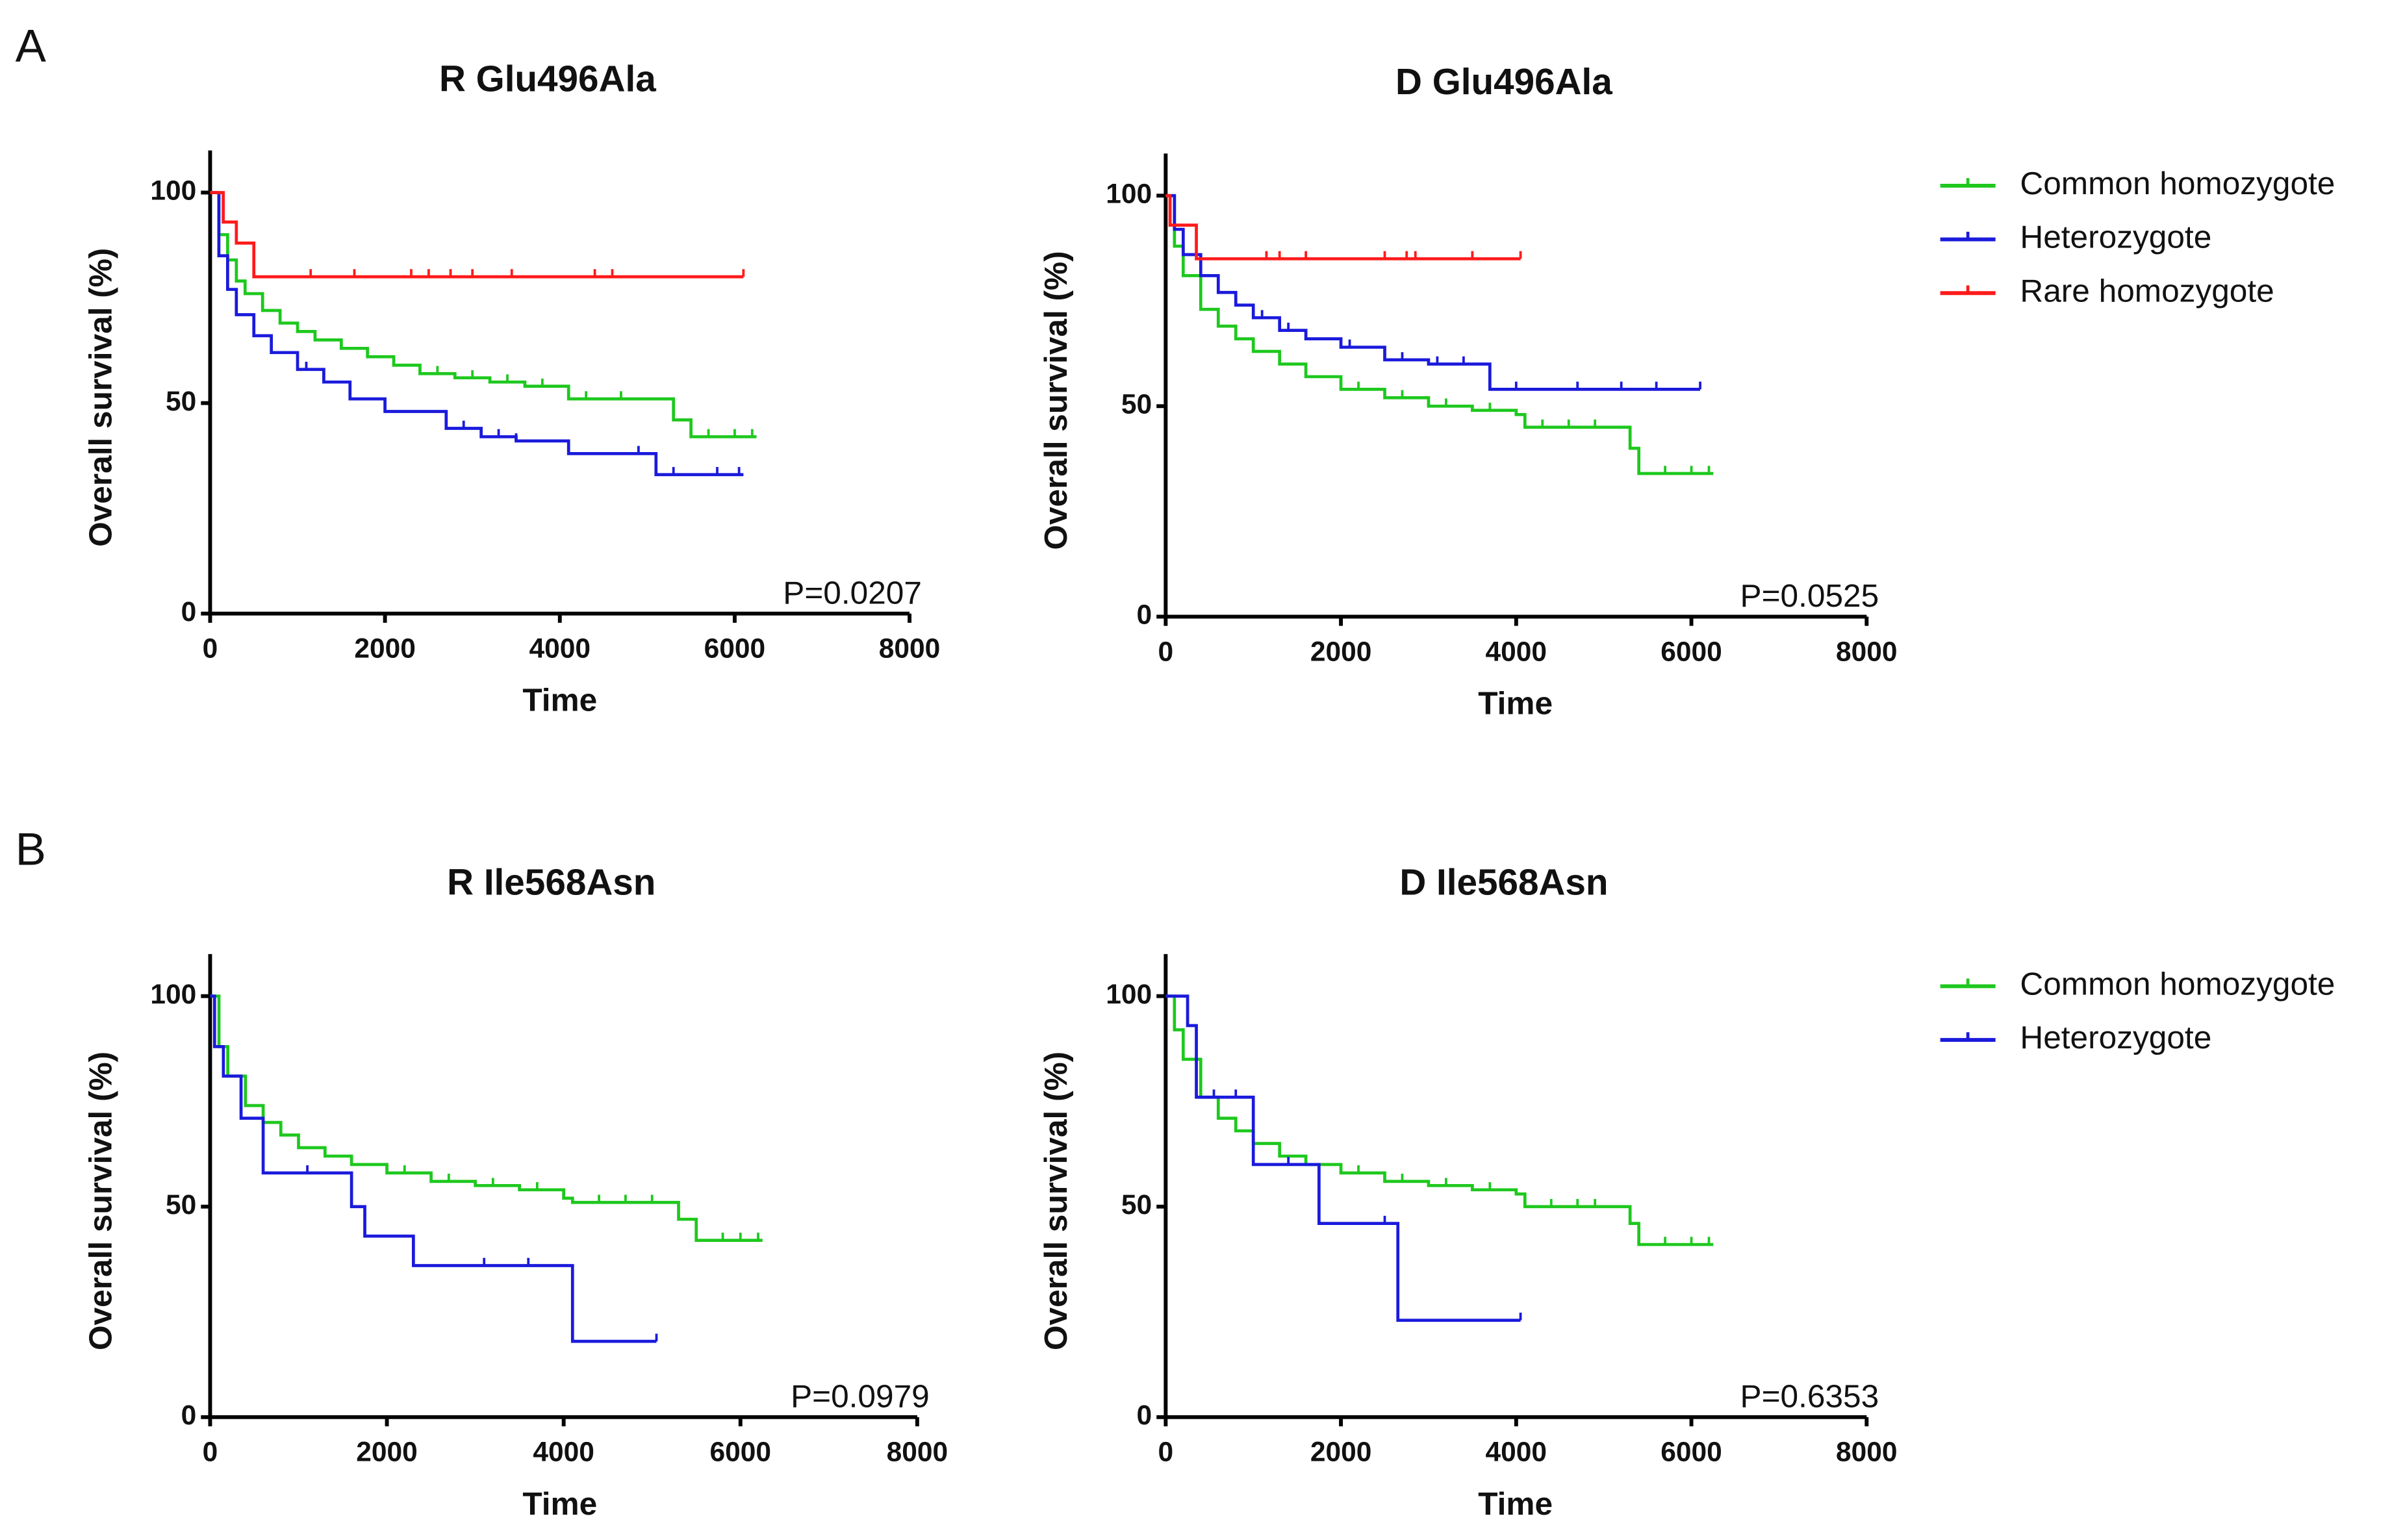 The height and width of the screenshot is (1540, 2405). What do you see at coordinates (31, 850) in the screenshot?
I see `panel-label: B` at bounding box center [31, 850].